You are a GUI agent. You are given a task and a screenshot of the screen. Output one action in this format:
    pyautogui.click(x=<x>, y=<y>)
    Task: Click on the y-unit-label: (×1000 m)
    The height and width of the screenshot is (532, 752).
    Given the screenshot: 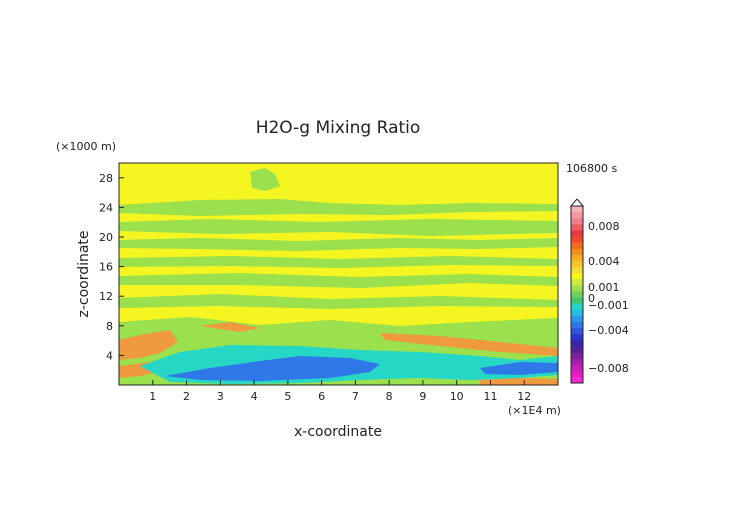 What is the action you would take?
    pyautogui.click(x=86, y=146)
    